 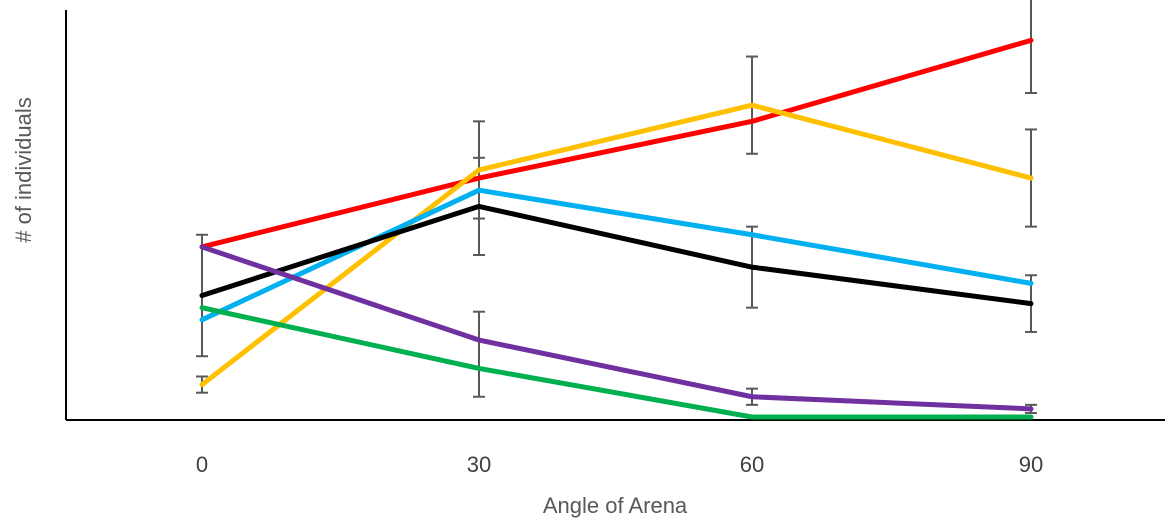 What do you see at coordinates (479, 464) in the screenshot?
I see `x-tick-label-30: 30` at bounding box center [479, 464].